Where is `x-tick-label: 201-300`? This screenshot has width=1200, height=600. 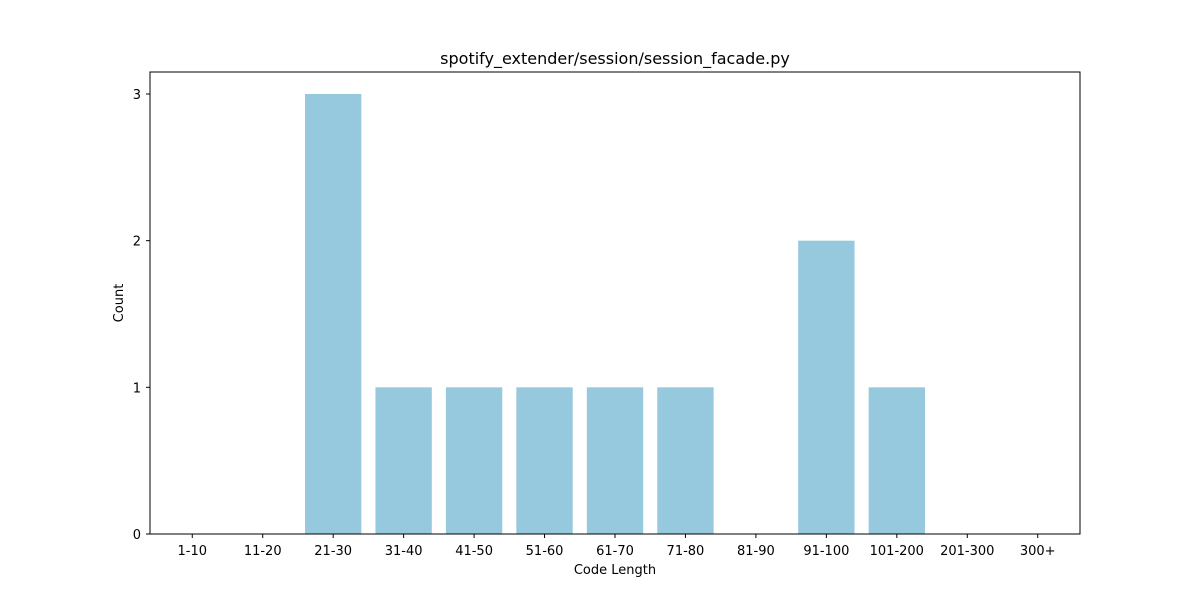
x-tick-label: 201-300 is located at coordinates (967, 551).